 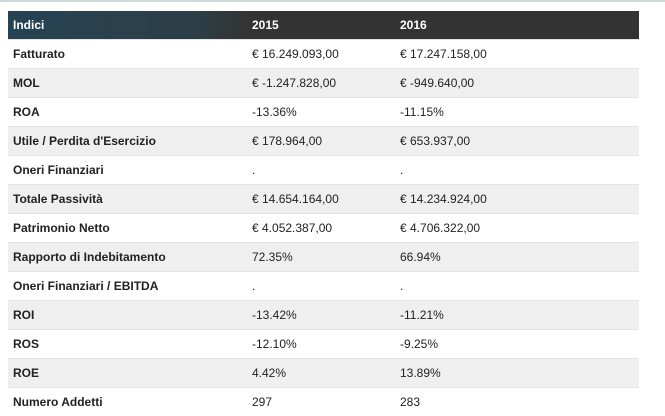 What do you see at coordinates (26, 344) in the screenshot?
I see `row-label: ROS` at bounding box center [26, 344].